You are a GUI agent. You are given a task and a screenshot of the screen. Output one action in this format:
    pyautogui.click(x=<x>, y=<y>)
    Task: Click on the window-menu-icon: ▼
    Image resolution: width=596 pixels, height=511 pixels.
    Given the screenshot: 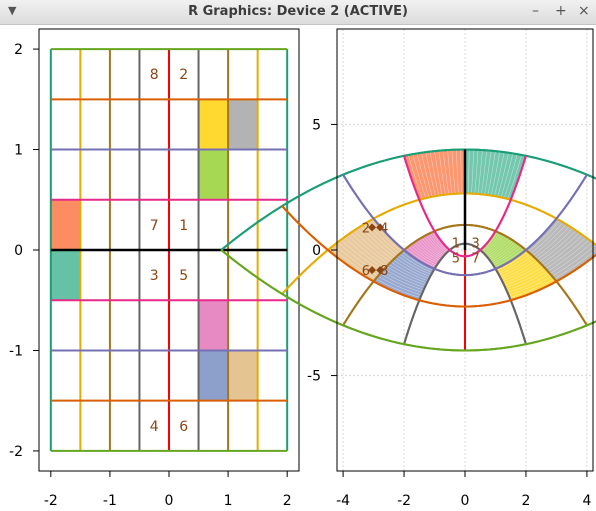 What is the action you would take?
    pyautogui.click(x=12, y=10)
    